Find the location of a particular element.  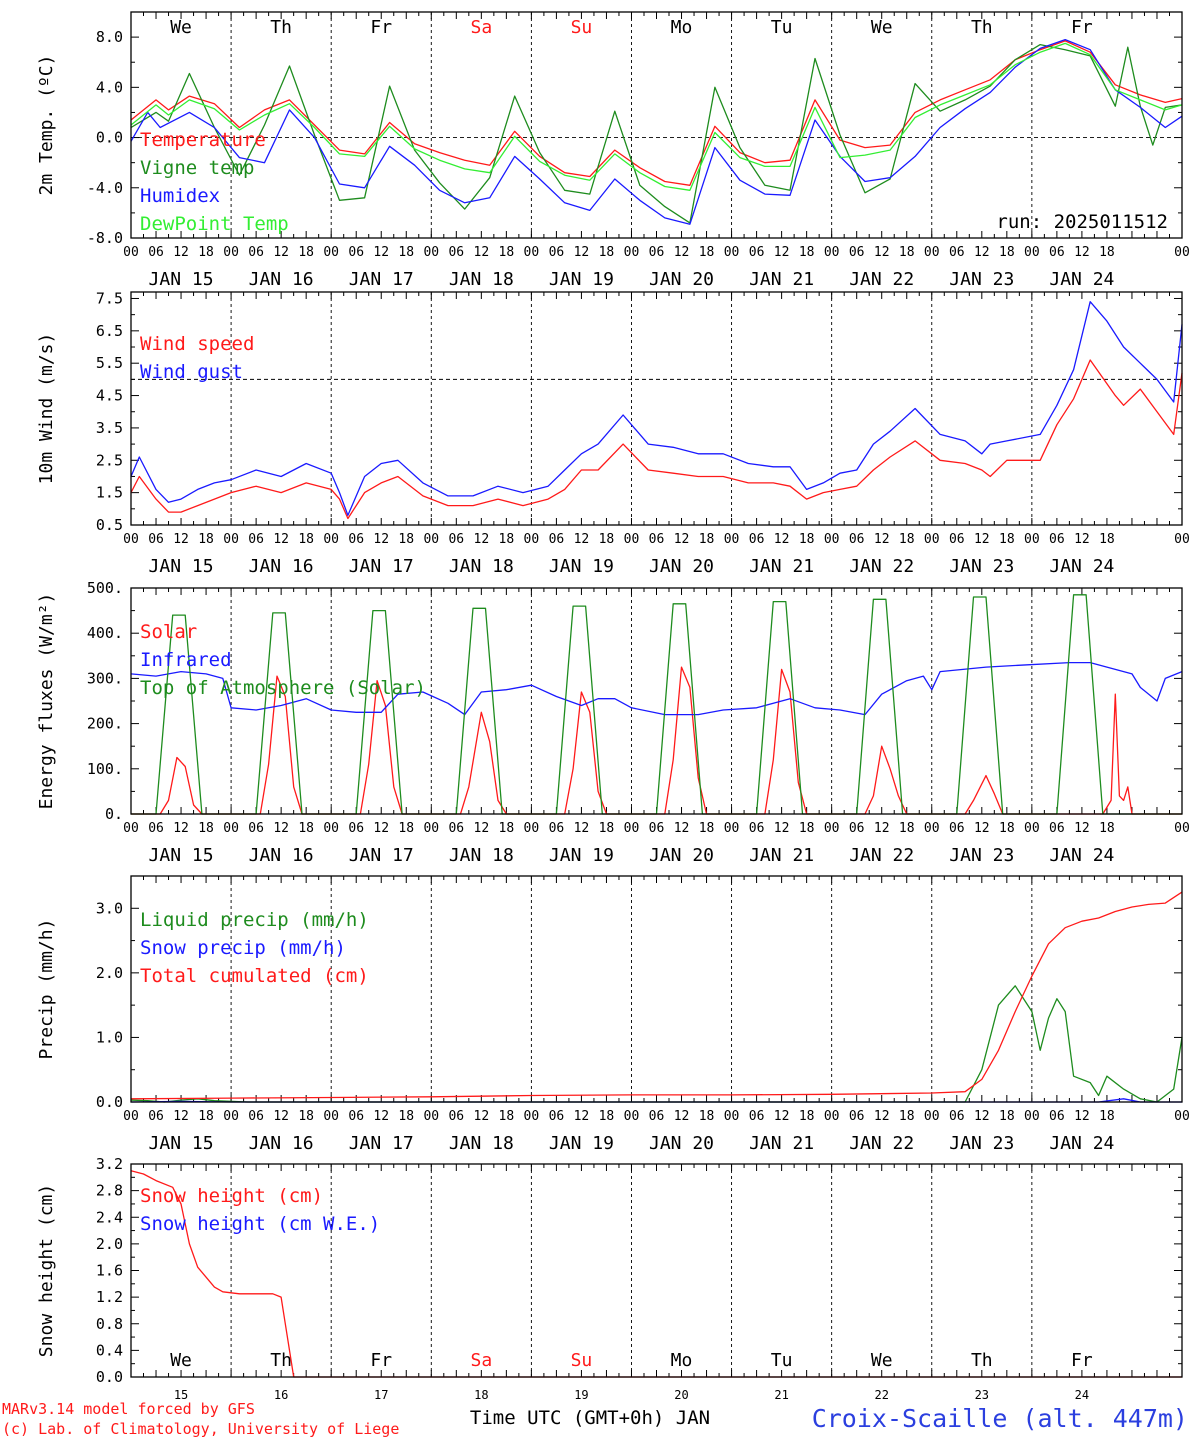

bottom-day-label: Mo is located at coordinates (682, 1360).